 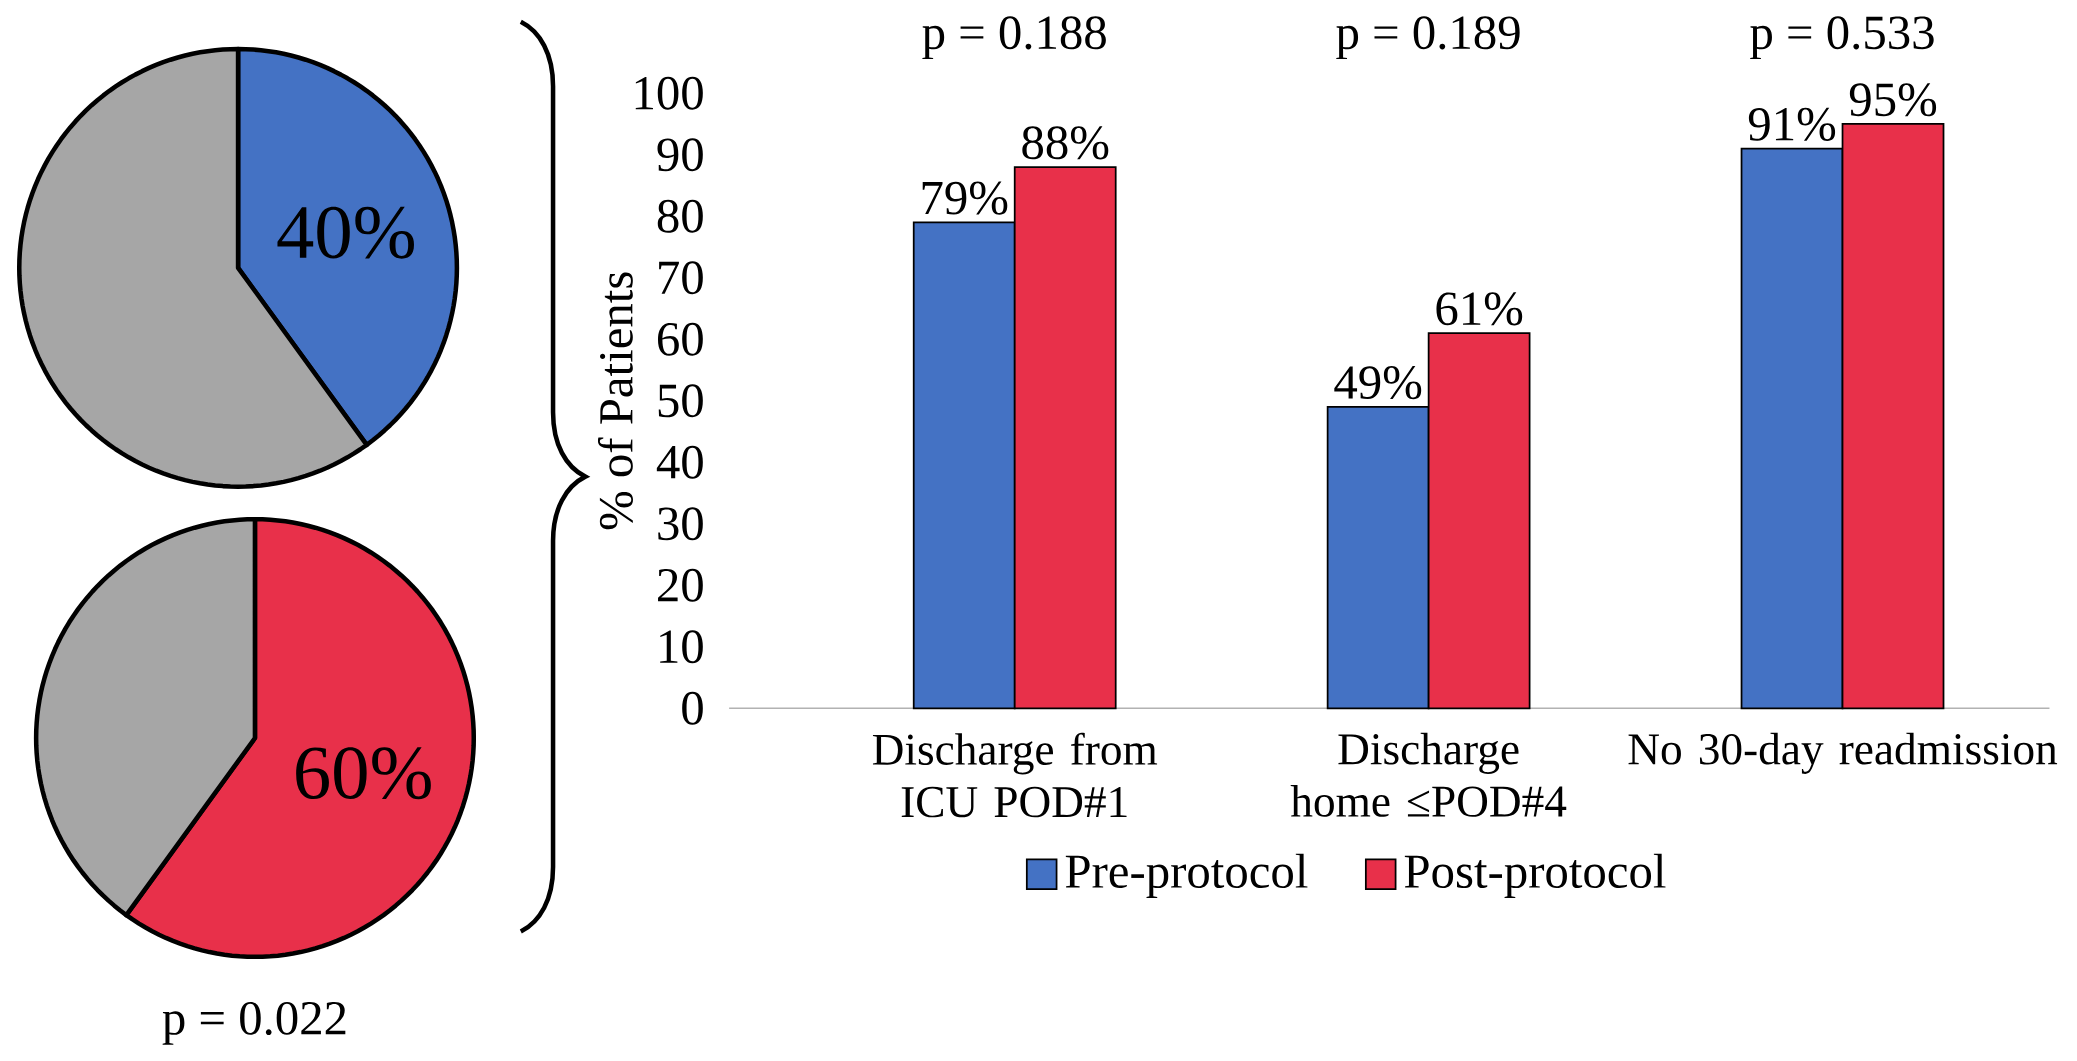 I want to click on data-label: 79%, so click(x=965, y=198).